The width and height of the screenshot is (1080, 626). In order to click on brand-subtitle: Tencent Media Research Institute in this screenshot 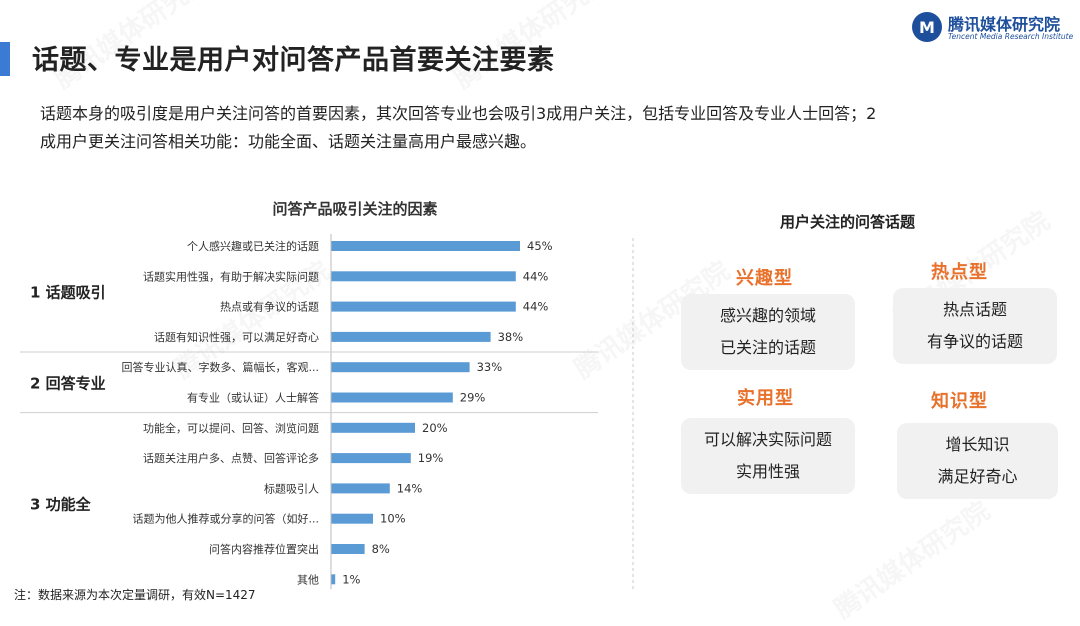, I will do `click(1011, 36)`.